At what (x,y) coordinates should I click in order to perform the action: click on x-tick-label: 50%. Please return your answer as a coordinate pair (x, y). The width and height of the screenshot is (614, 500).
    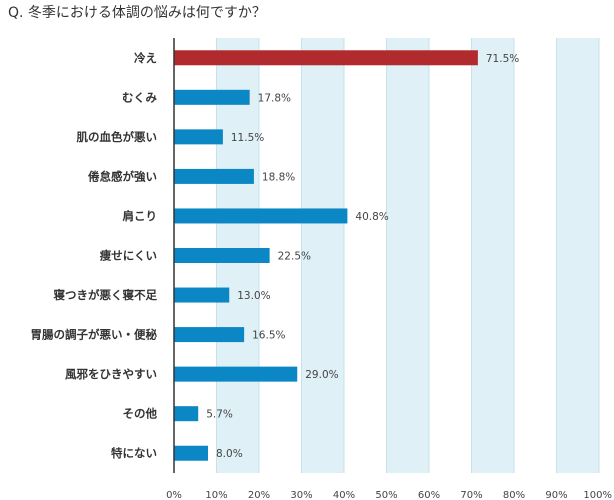
    Looking at the image, I should click on (386, 495).